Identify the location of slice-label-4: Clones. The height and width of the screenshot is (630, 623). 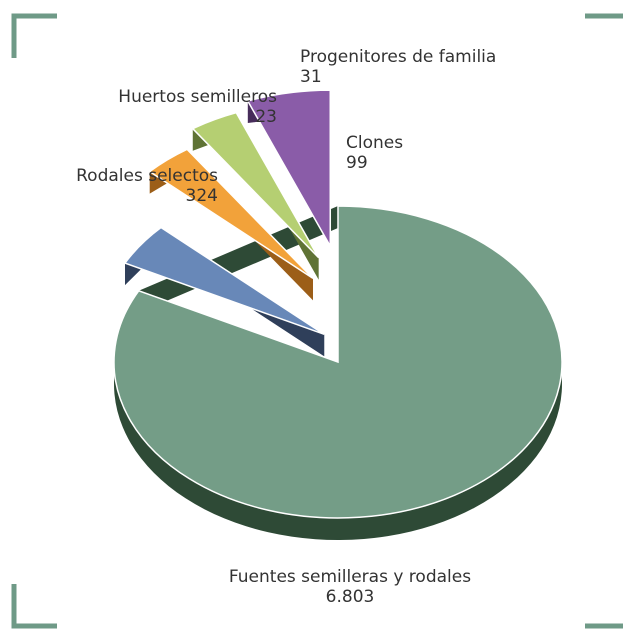
(374, 143).